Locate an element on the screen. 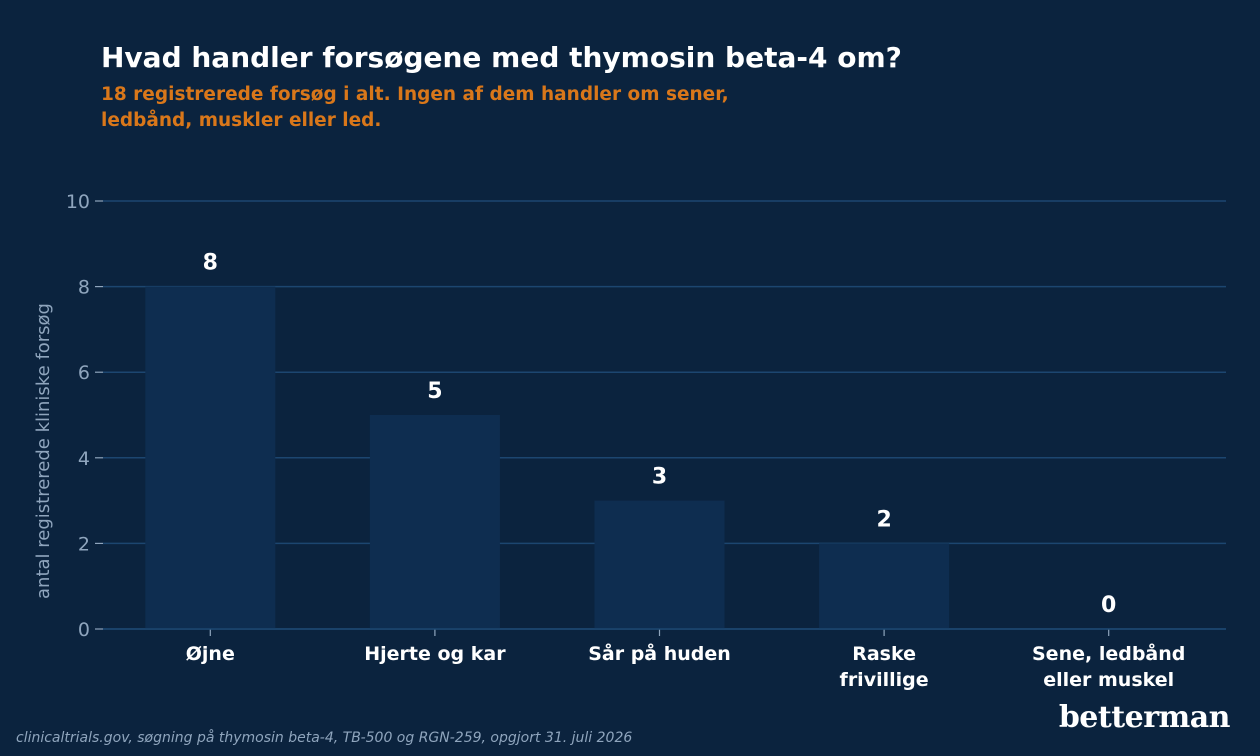  x-tick-label: Hjerte og kar is located at coordinates (435, 654).